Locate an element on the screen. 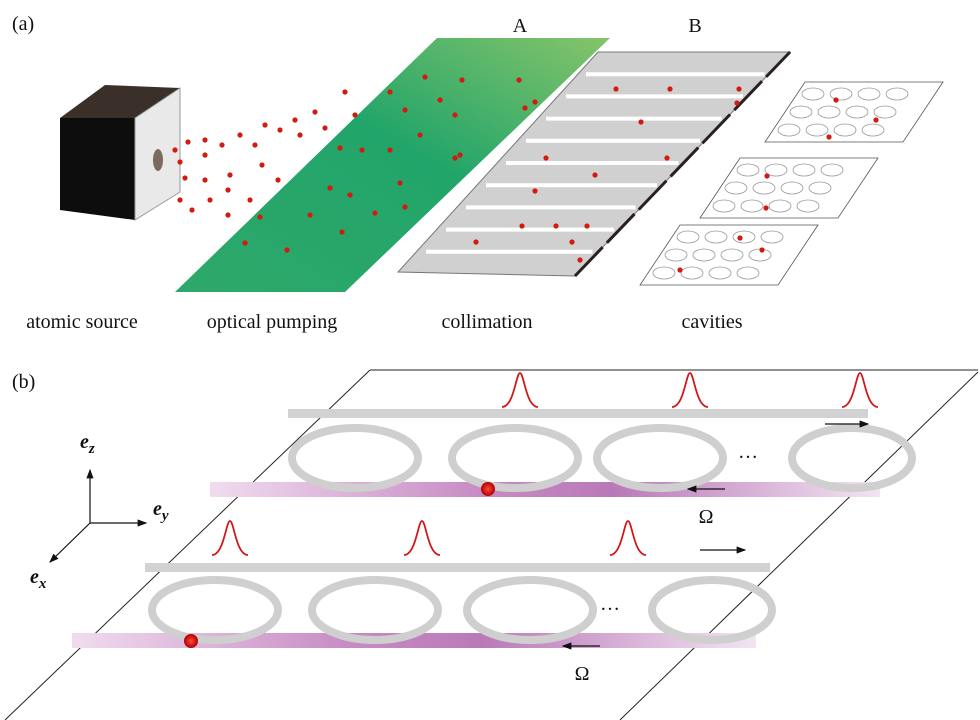 The height and width of the screenshot is (720, 980). panel-label: (a) is located at coordinates (23, 24).